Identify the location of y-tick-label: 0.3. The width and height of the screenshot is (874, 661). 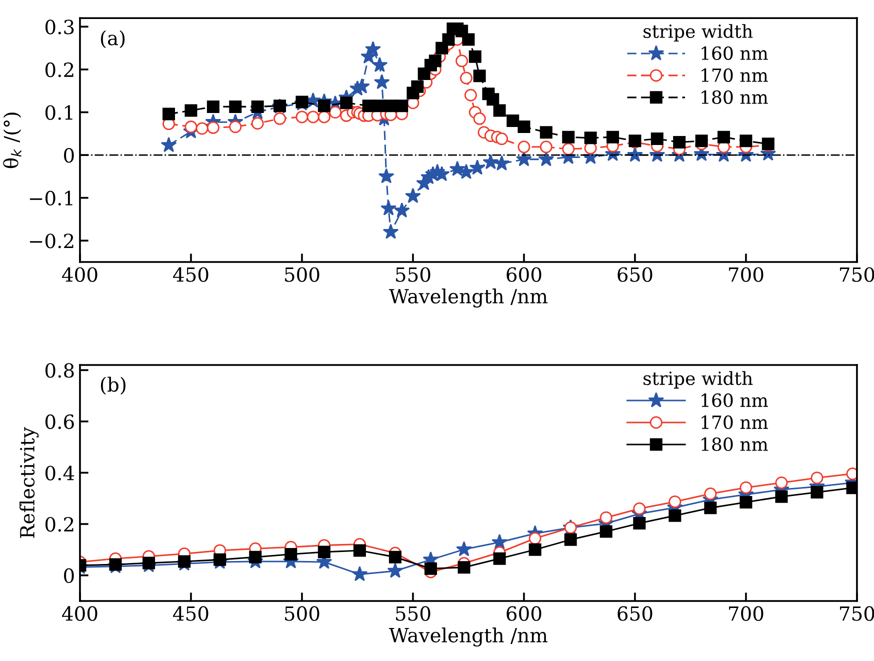
(59, 27).